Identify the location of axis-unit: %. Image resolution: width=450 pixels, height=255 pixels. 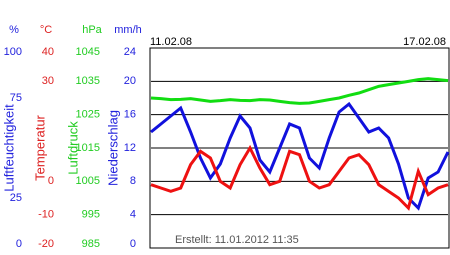
(14, 30).